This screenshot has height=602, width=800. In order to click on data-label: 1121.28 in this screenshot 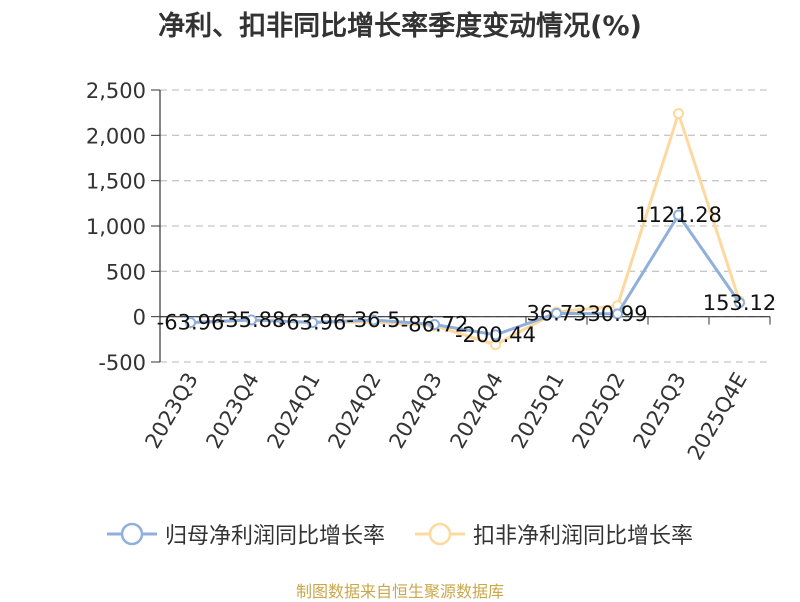, I will do `click(678, 215)`.